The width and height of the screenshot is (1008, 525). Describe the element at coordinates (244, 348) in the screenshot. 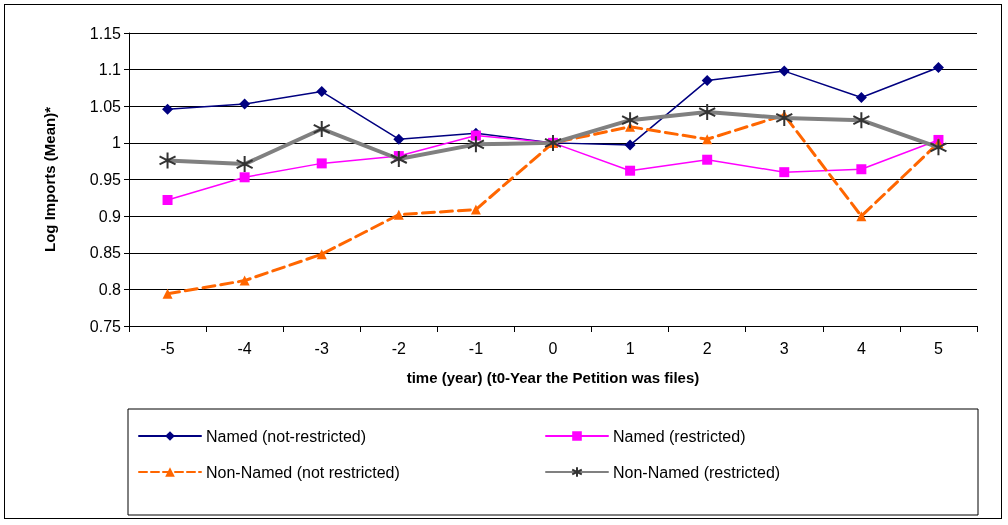

I see `x-tick-label: -4` at that location.